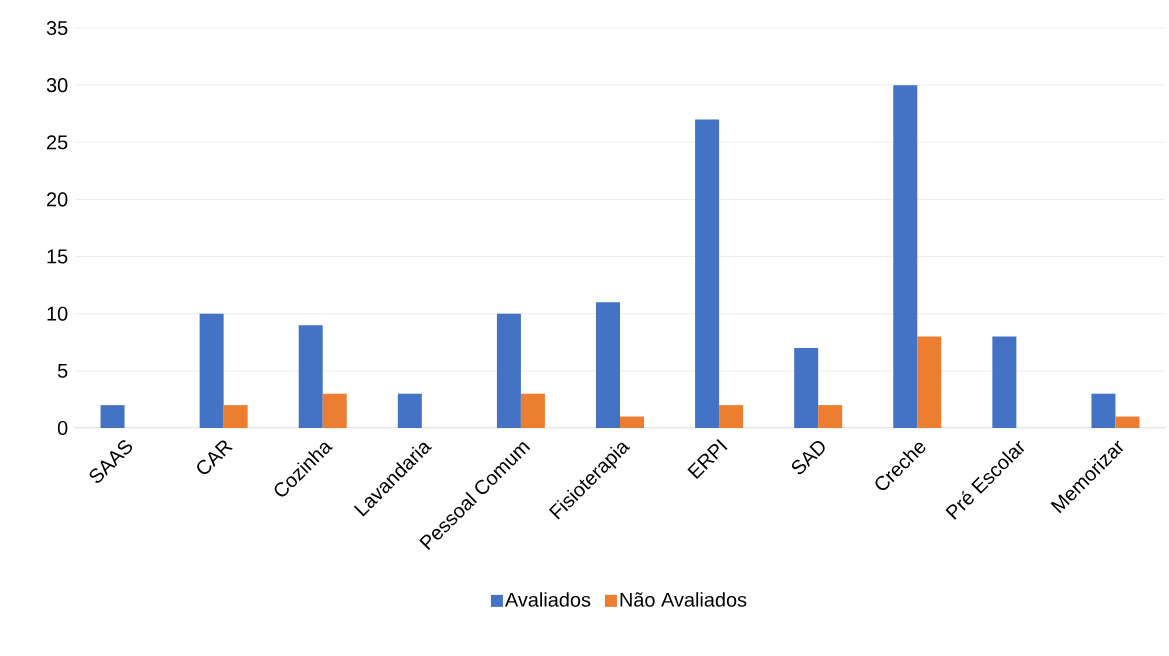 The height and width of the screenshot is (656, 1169). Describe the element at coordinates (57, 313) in the screenshot. I see `y-tick-label: 10` at that location.